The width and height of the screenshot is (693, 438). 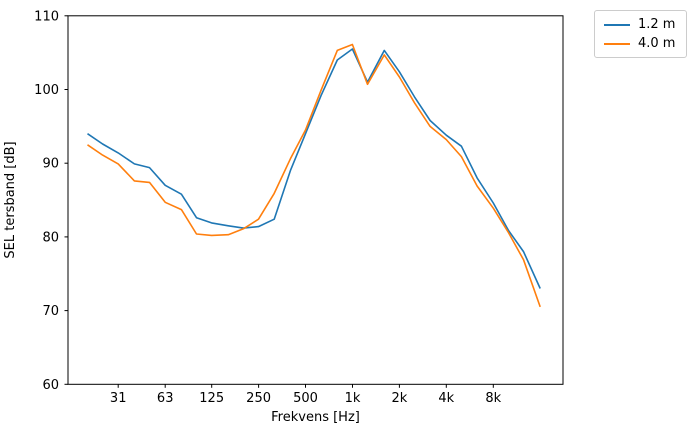 What do you see at coordinates (446, 398) in the screenshot?
I see `x-tick-label: 4k` at bounding box center [446, 398].